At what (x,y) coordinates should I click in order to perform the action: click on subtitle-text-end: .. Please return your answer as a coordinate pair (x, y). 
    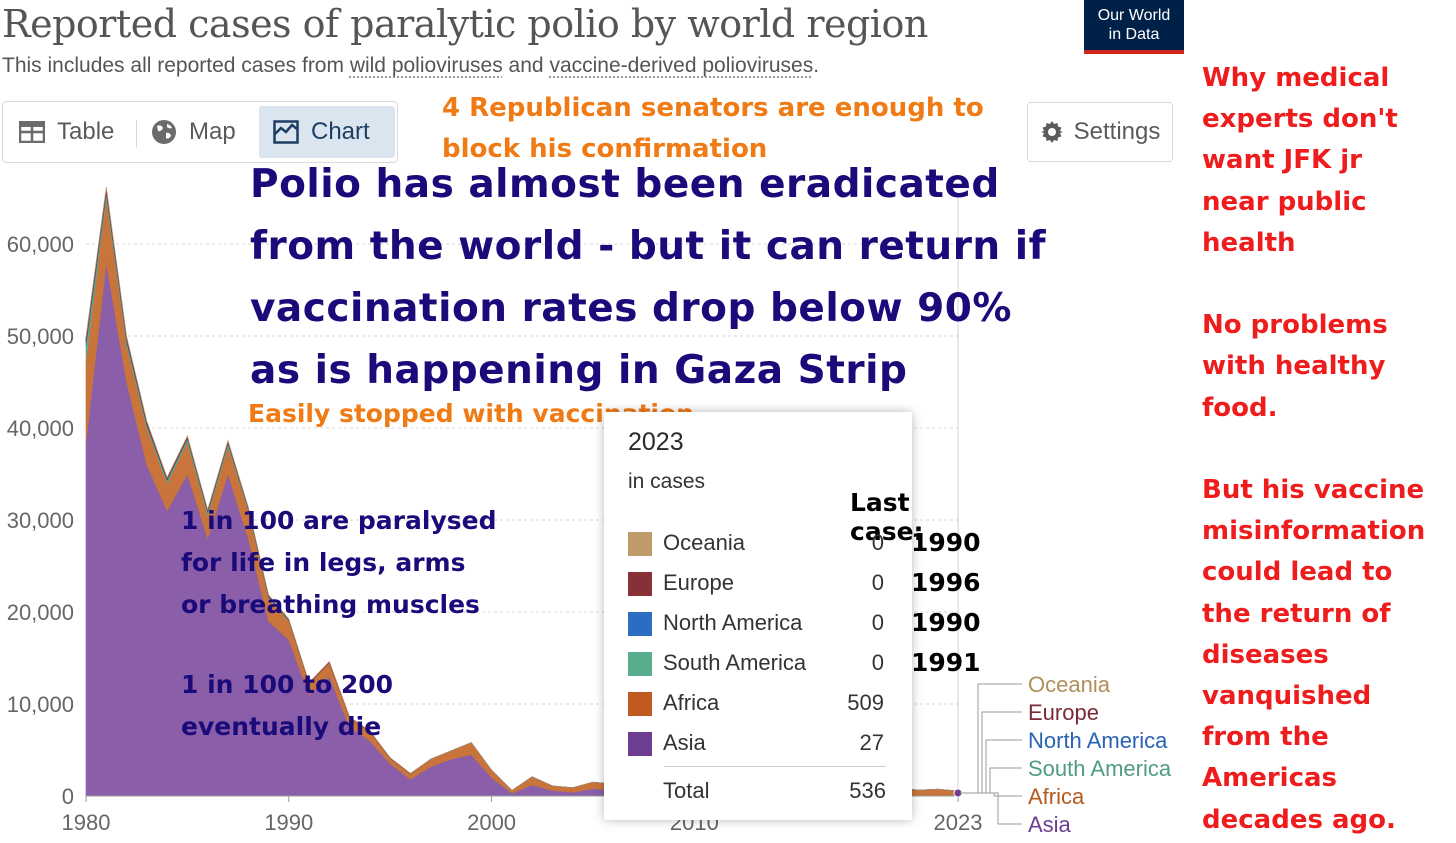
    Looking at the image, I should click on (816, 65).